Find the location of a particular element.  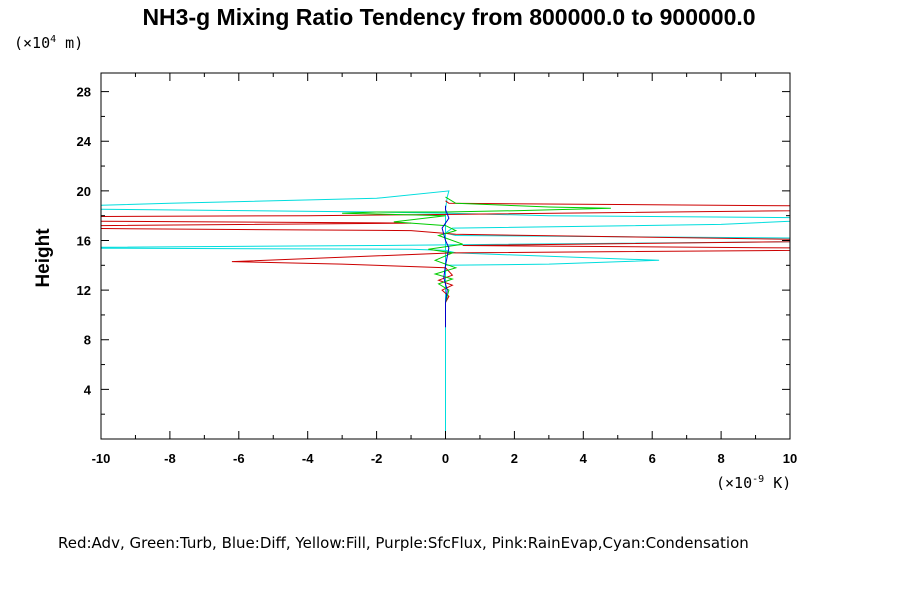

y-tick-label: 28 is located at coordinates (84, 92).